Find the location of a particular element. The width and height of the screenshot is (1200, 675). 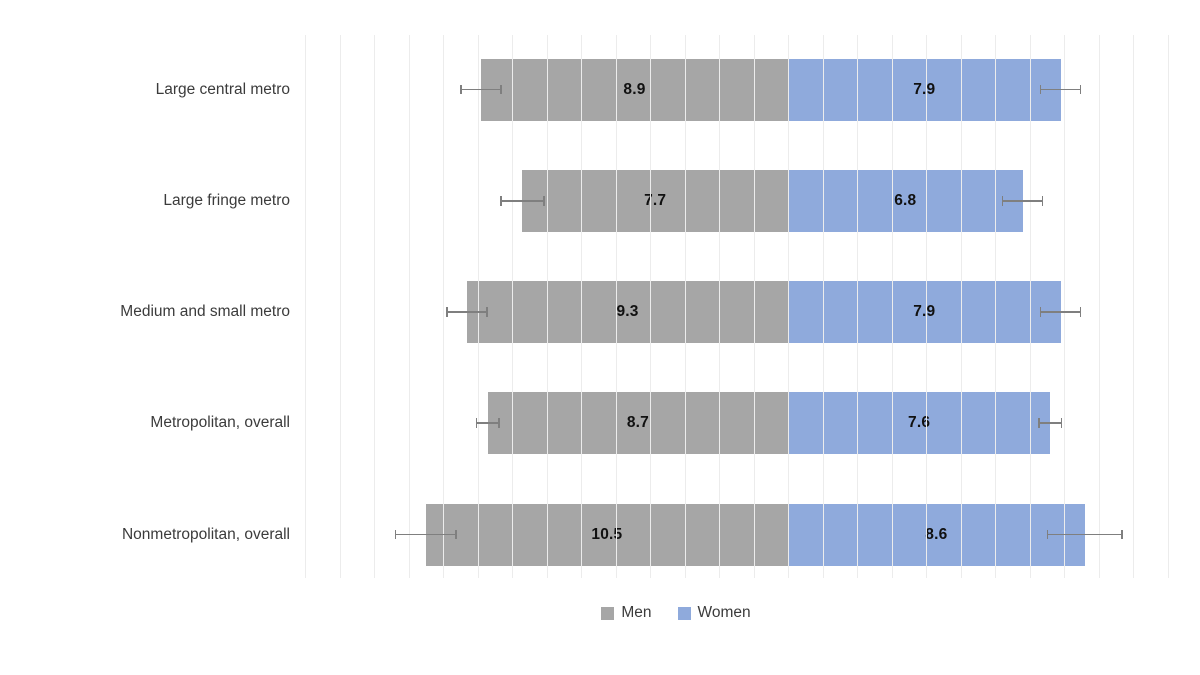

women-bar: 7.6 is located at coordinates (919, 423).